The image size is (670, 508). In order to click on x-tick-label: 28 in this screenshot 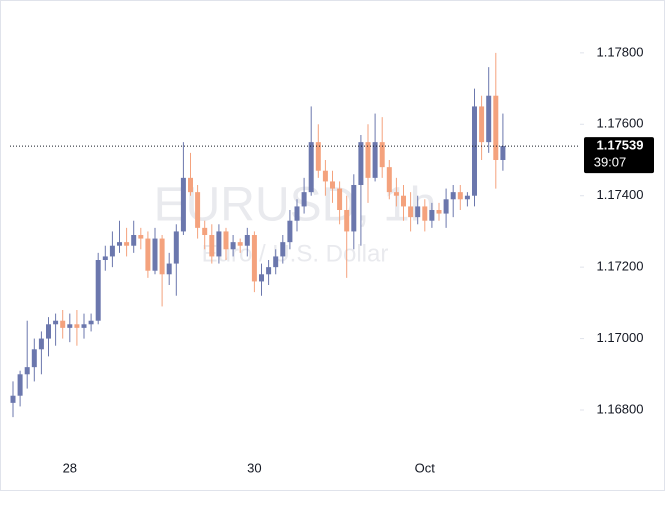, I will do `click(70, 467)`.